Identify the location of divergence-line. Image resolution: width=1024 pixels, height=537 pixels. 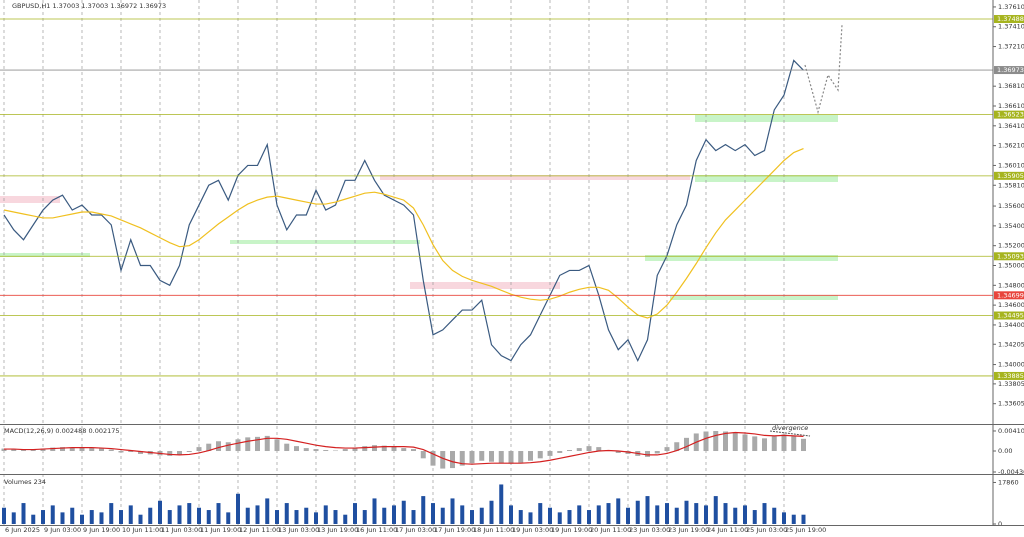
(790, 433).